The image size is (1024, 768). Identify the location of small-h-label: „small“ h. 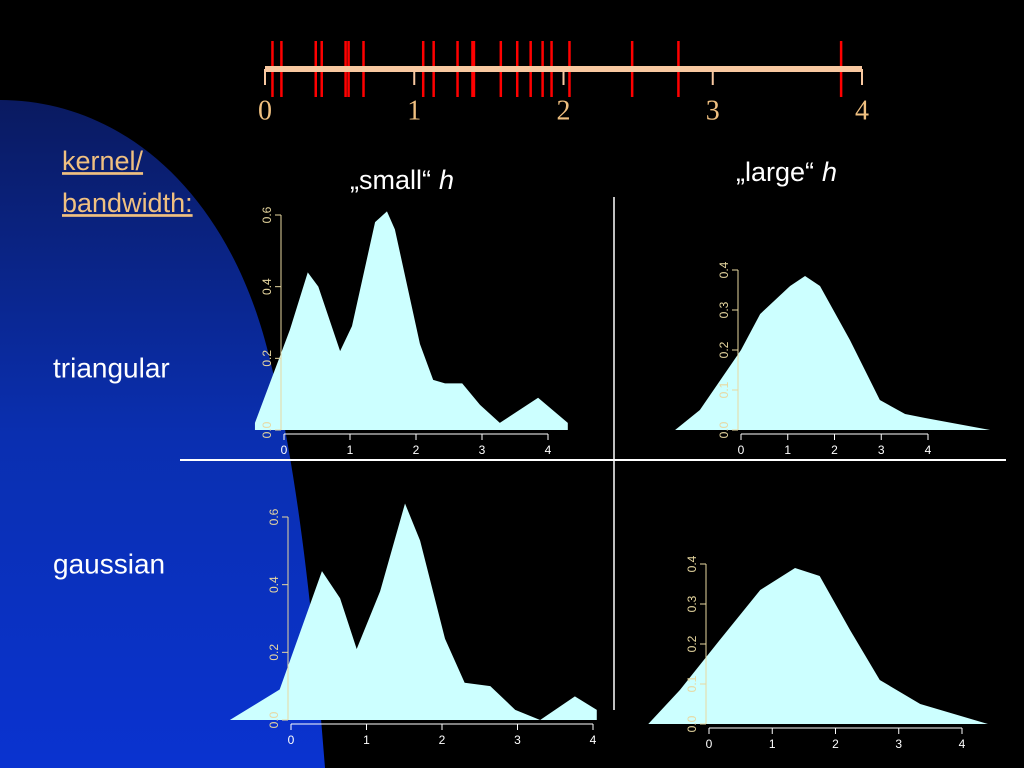
(402, 180).